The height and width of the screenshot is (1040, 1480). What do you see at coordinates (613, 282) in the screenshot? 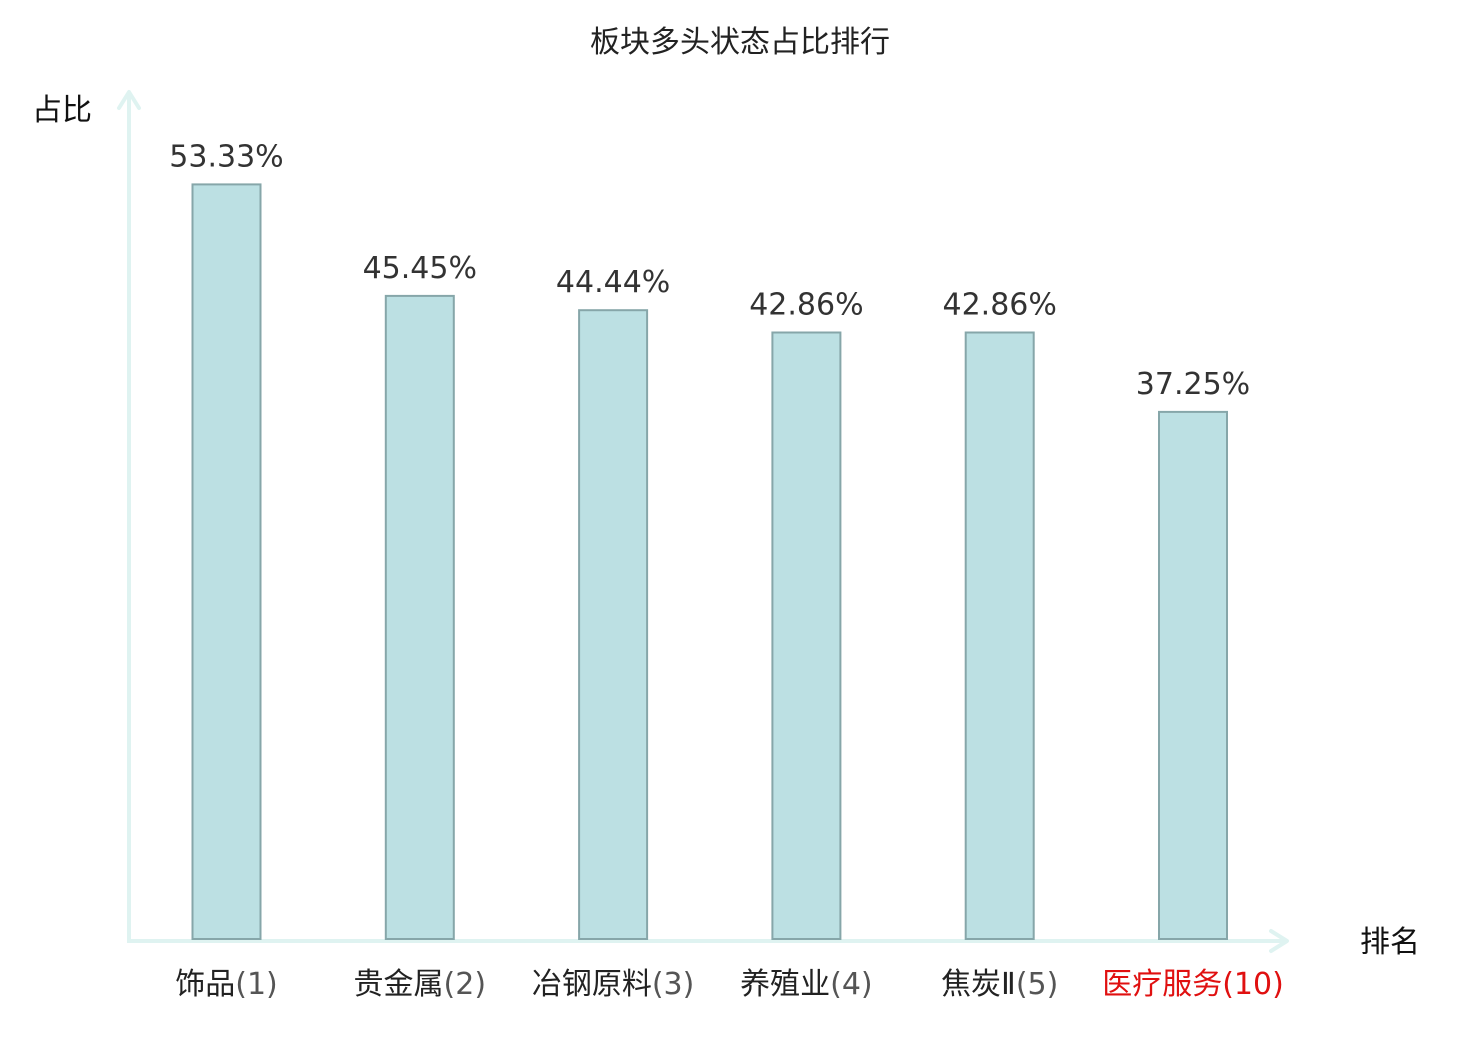
I see `value-label-3: 44.44%` at bounding box center [613, 282].